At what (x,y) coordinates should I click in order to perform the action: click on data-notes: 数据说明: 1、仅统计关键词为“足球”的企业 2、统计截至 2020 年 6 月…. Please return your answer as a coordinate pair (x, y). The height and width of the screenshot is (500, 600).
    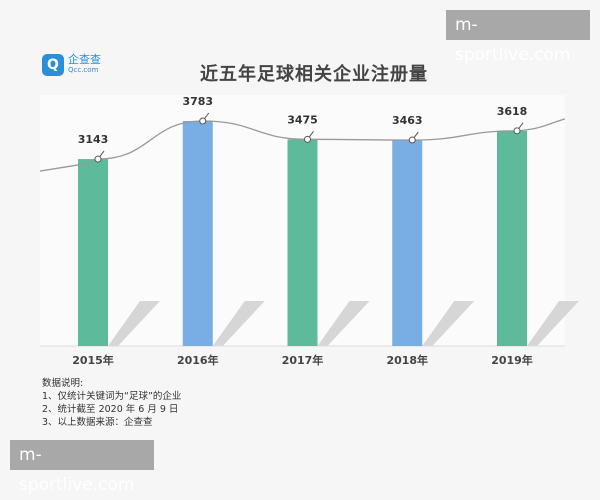
    Looking at the image, I should click on (111, 403).